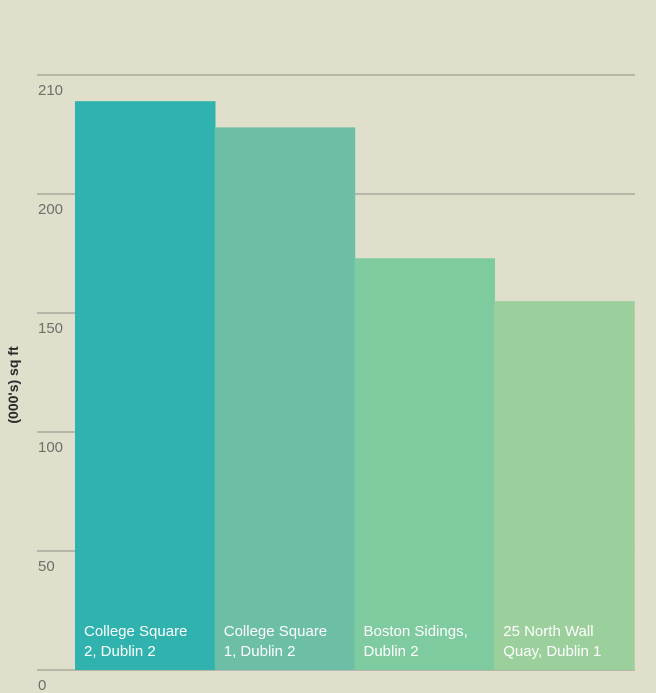 This screenshot has height=693, width=656. Describe the element at coordinates (50, 90) in the screenshot. I see `y-tick-210: 210` at that location.